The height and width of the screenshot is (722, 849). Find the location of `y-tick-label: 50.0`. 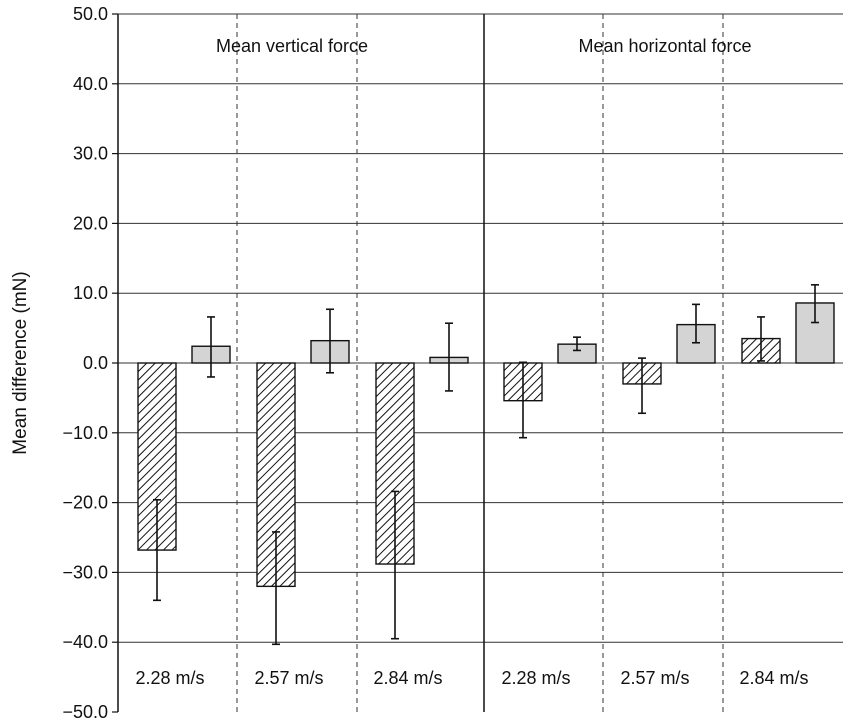

y-tick-label: 50.0 is located at coordinates (90, 14).